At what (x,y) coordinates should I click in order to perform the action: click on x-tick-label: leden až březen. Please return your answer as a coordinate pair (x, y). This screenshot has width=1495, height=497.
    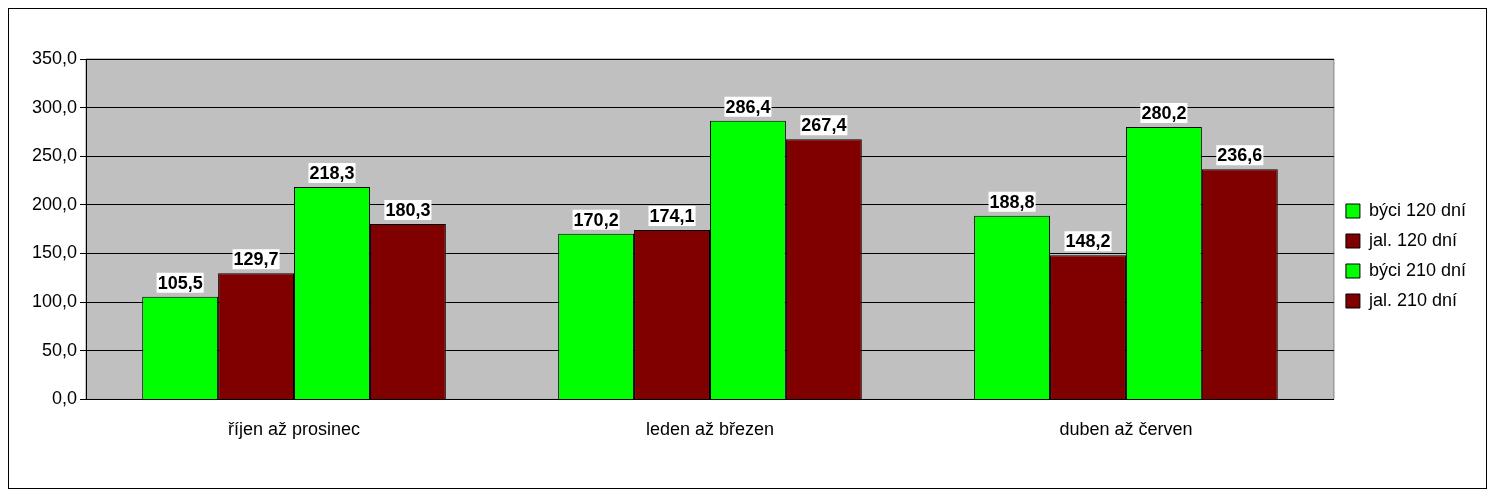
    Looking at the image, I should click on (710, 429).